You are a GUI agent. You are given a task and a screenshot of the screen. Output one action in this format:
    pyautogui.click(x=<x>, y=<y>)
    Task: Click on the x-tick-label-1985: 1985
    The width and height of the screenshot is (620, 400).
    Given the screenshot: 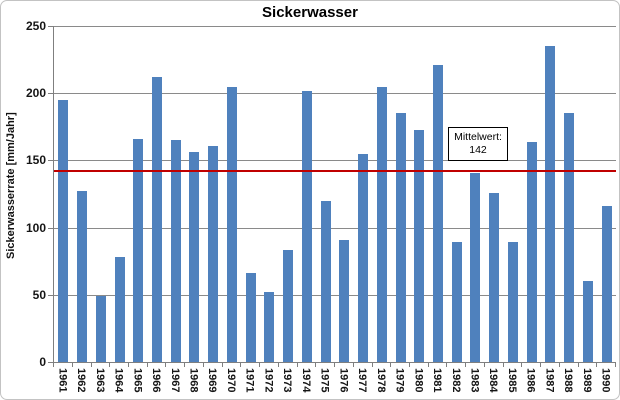 What is the action you would take?
    pyautogui.click(x=511, y=380)
    